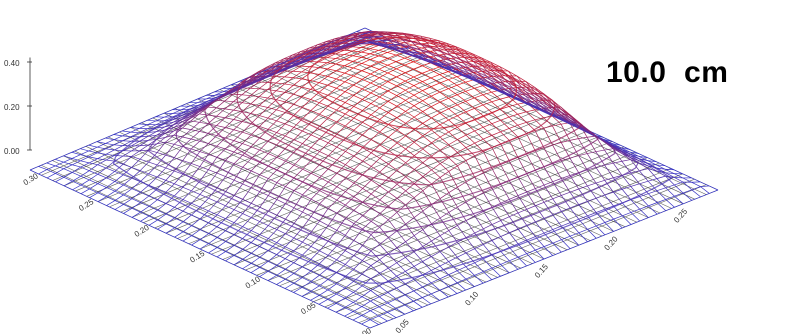  What do you see at coordinates (610, 243) in the screenshot?
I see `y-tick-label: 0.20` at bounding box center [610, 243].